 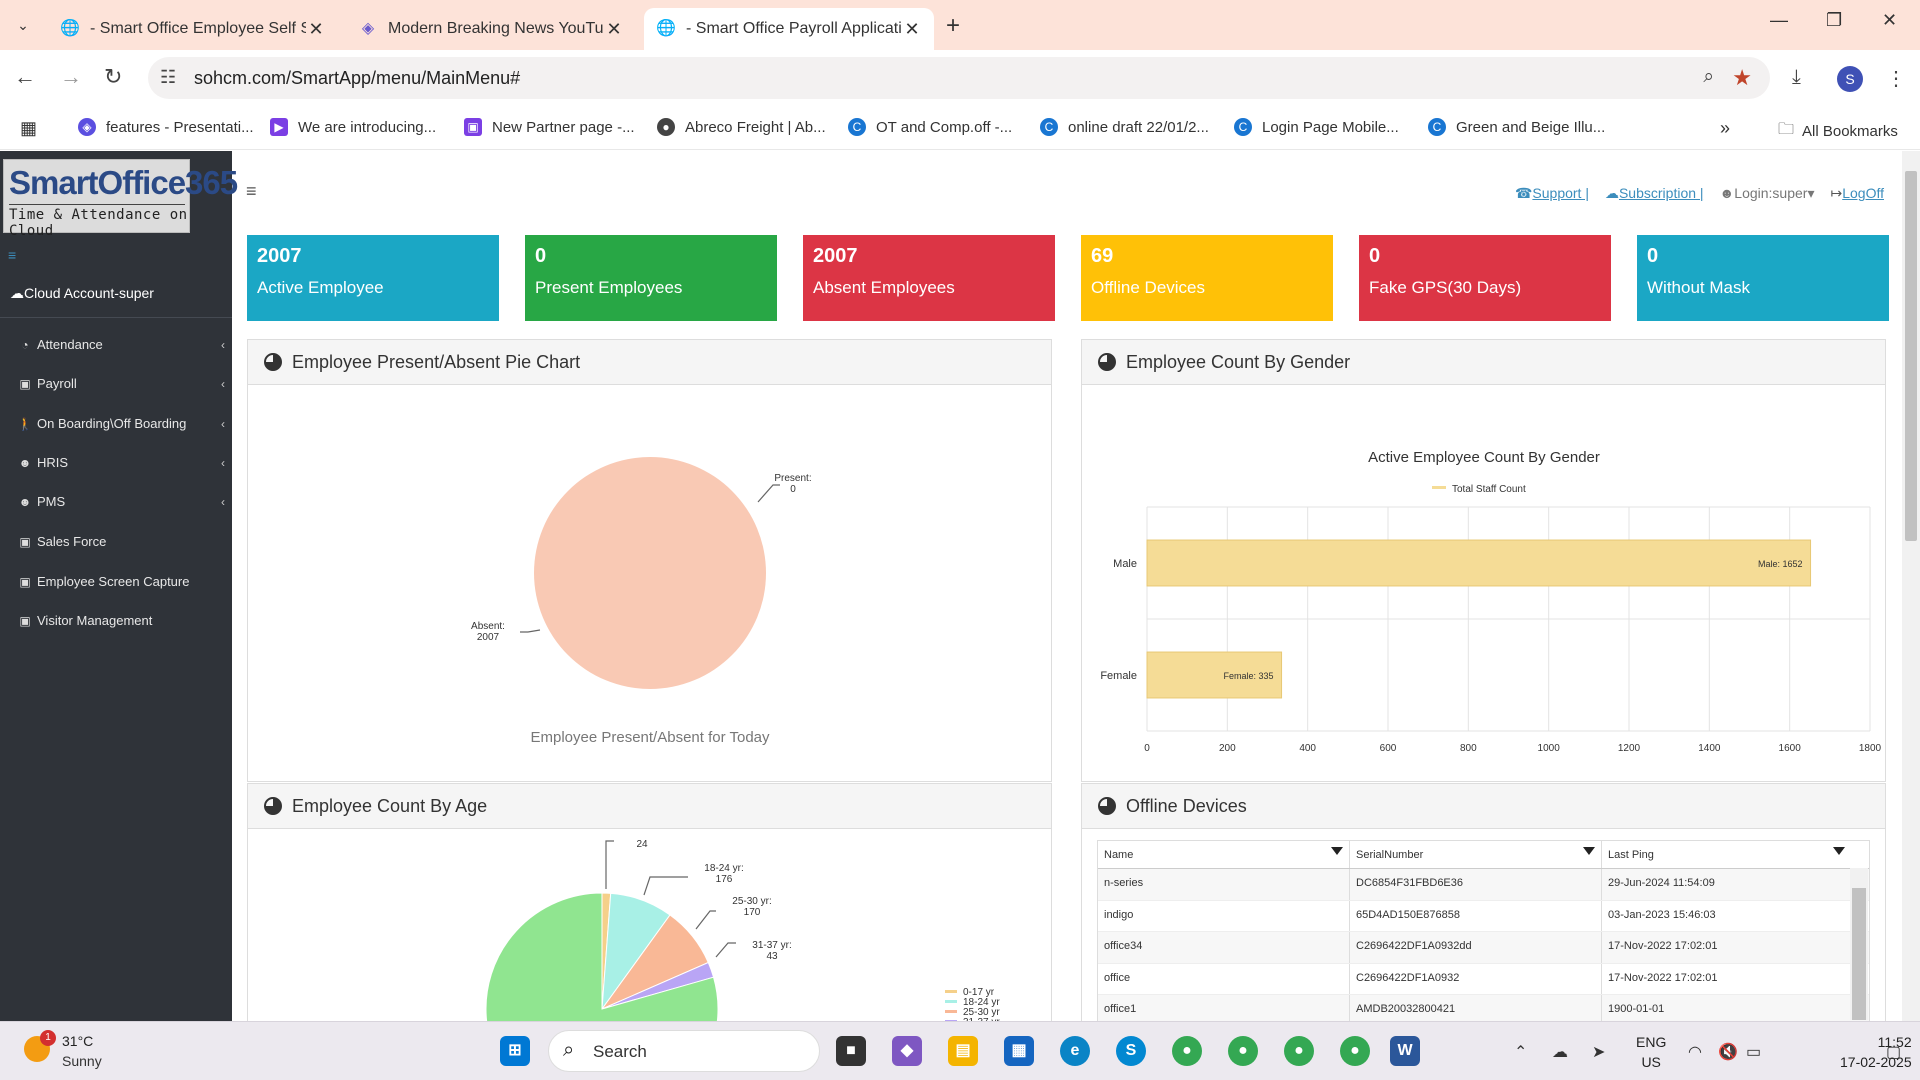 What do you see at coordinates (1405, 1051) in the screenshot?
I see `word-icon: W` at bounding box center [1405, 1051].